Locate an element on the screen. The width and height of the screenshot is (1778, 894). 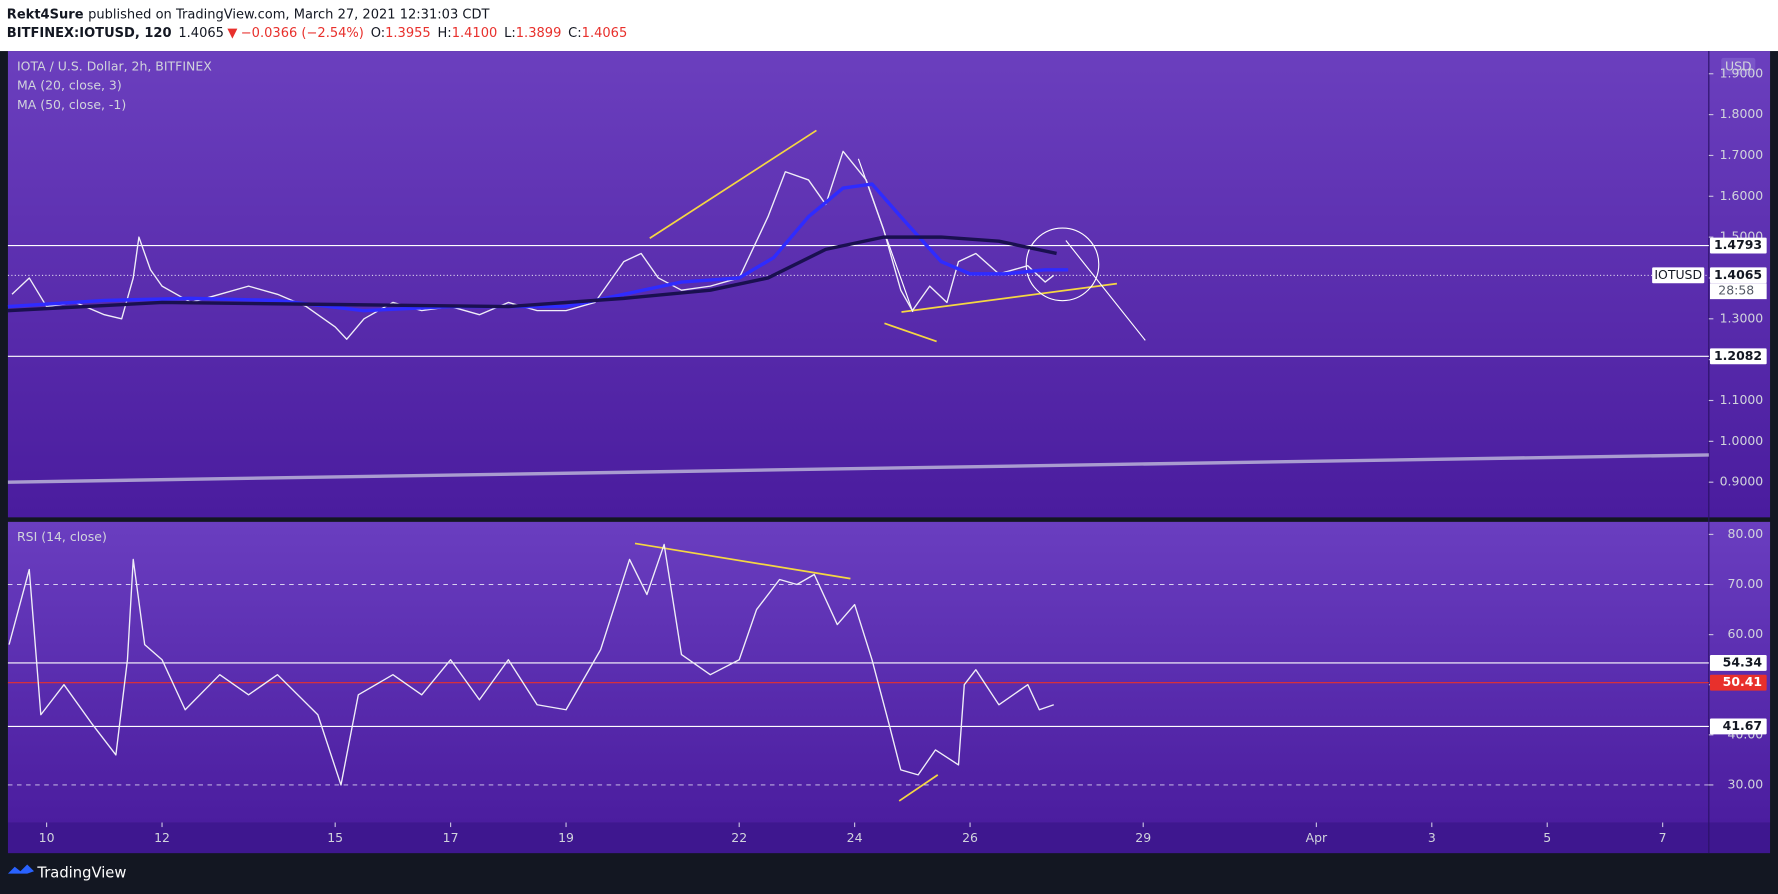
close: 1.4065 is located at coordinates (605, 32).